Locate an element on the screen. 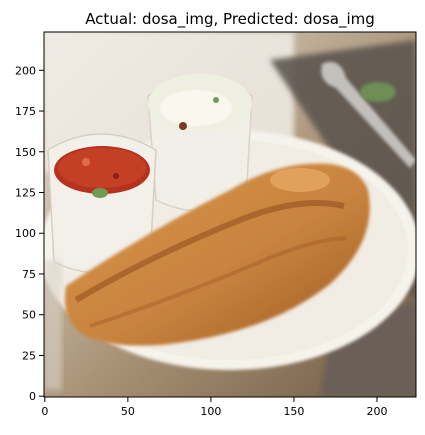 Image resolution: width=425 pixels, height=435 pixels. y-axis-ticks: 0 25 50 75 100 125 150 175 200 is located at coordinates (29, 233).